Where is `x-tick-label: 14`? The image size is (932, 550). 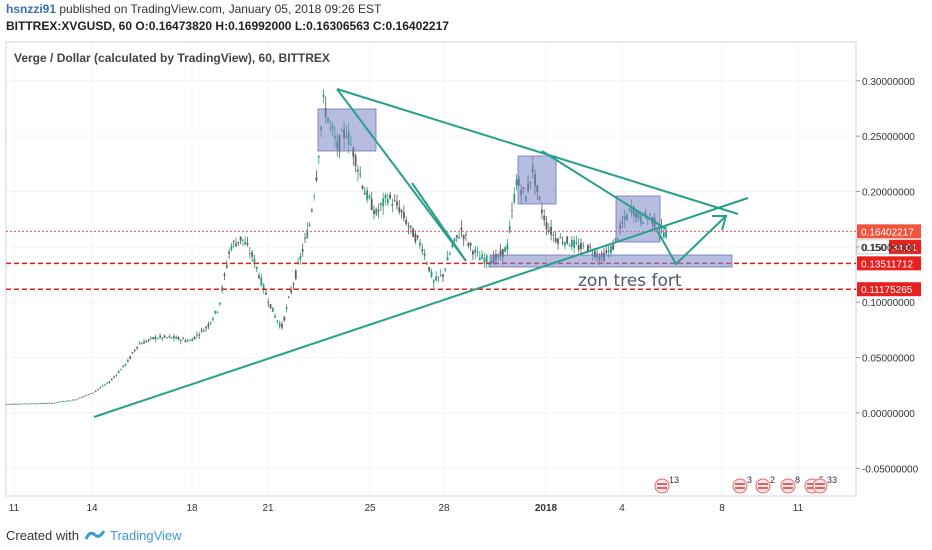
x-tick-label: 14 is located at coordinates (92, 508).